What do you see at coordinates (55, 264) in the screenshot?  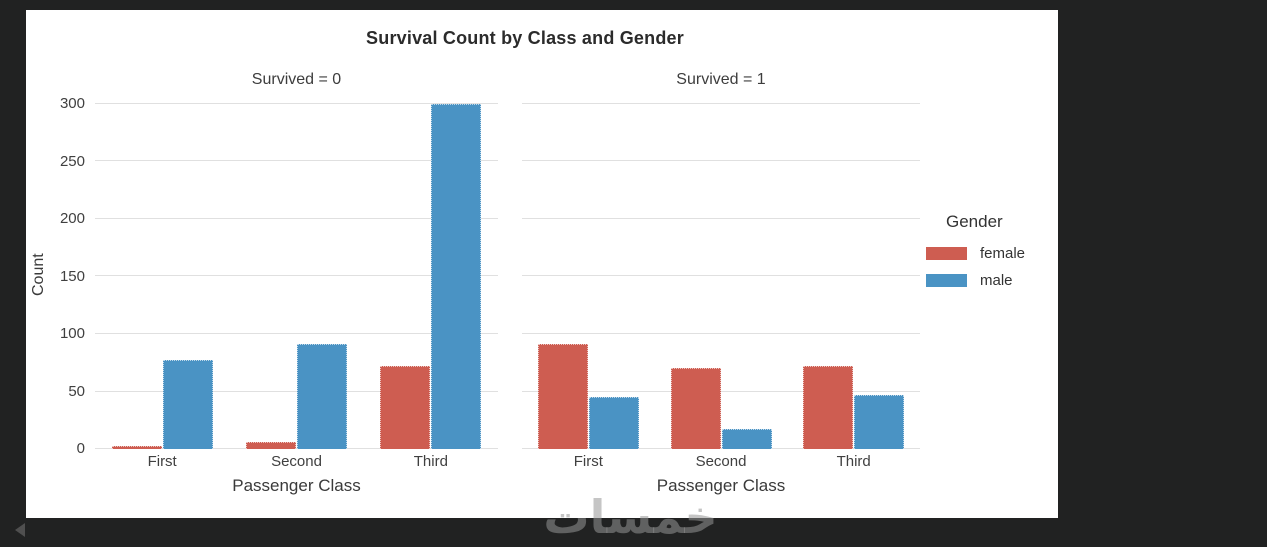 I see `y-axis-ticks: 0 50 100 150 200 250 300` at bounding box center [55, 264].